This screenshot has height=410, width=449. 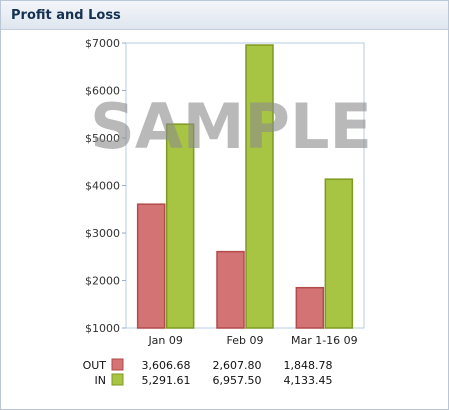 I want to click on legend-swatch-out, so click(x=117, y=364).